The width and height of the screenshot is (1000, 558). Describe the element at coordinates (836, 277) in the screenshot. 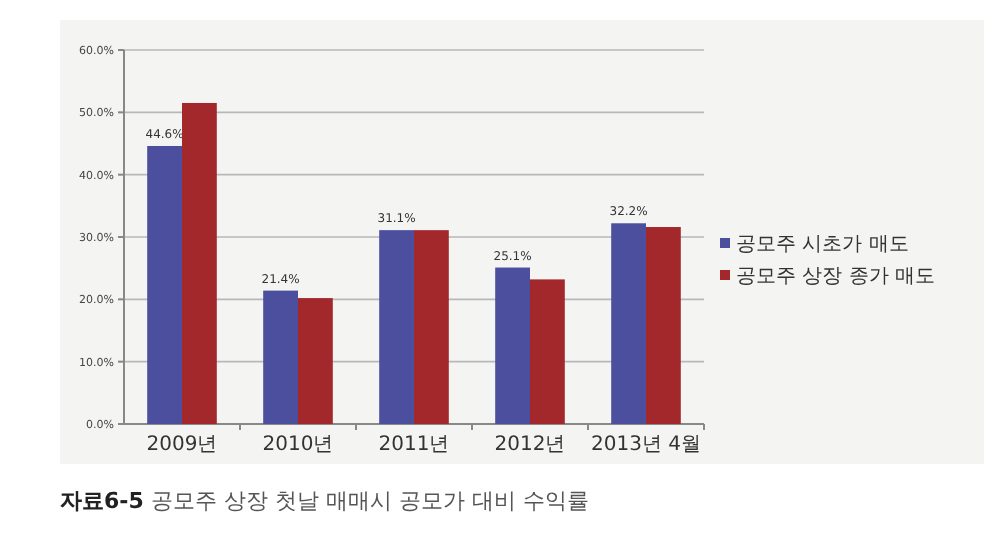

I see `legend-label: 공모주 상장 종가 매도` at that location.